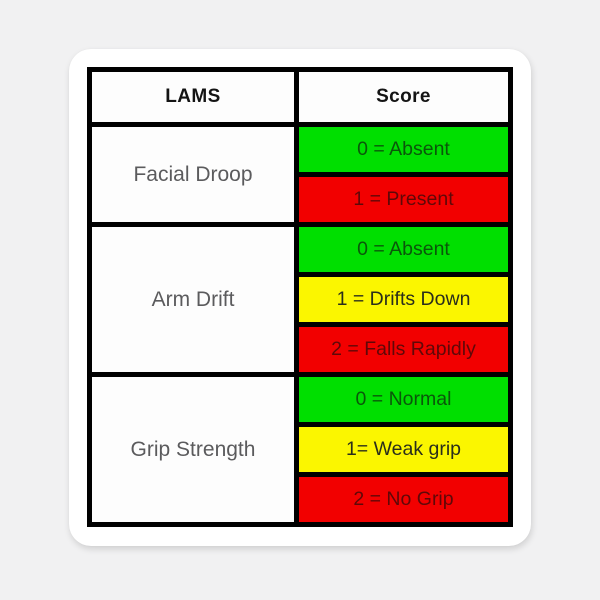  I want to click on score-cell-facial-droop-0: 0 = Absent, so click(403, 149).